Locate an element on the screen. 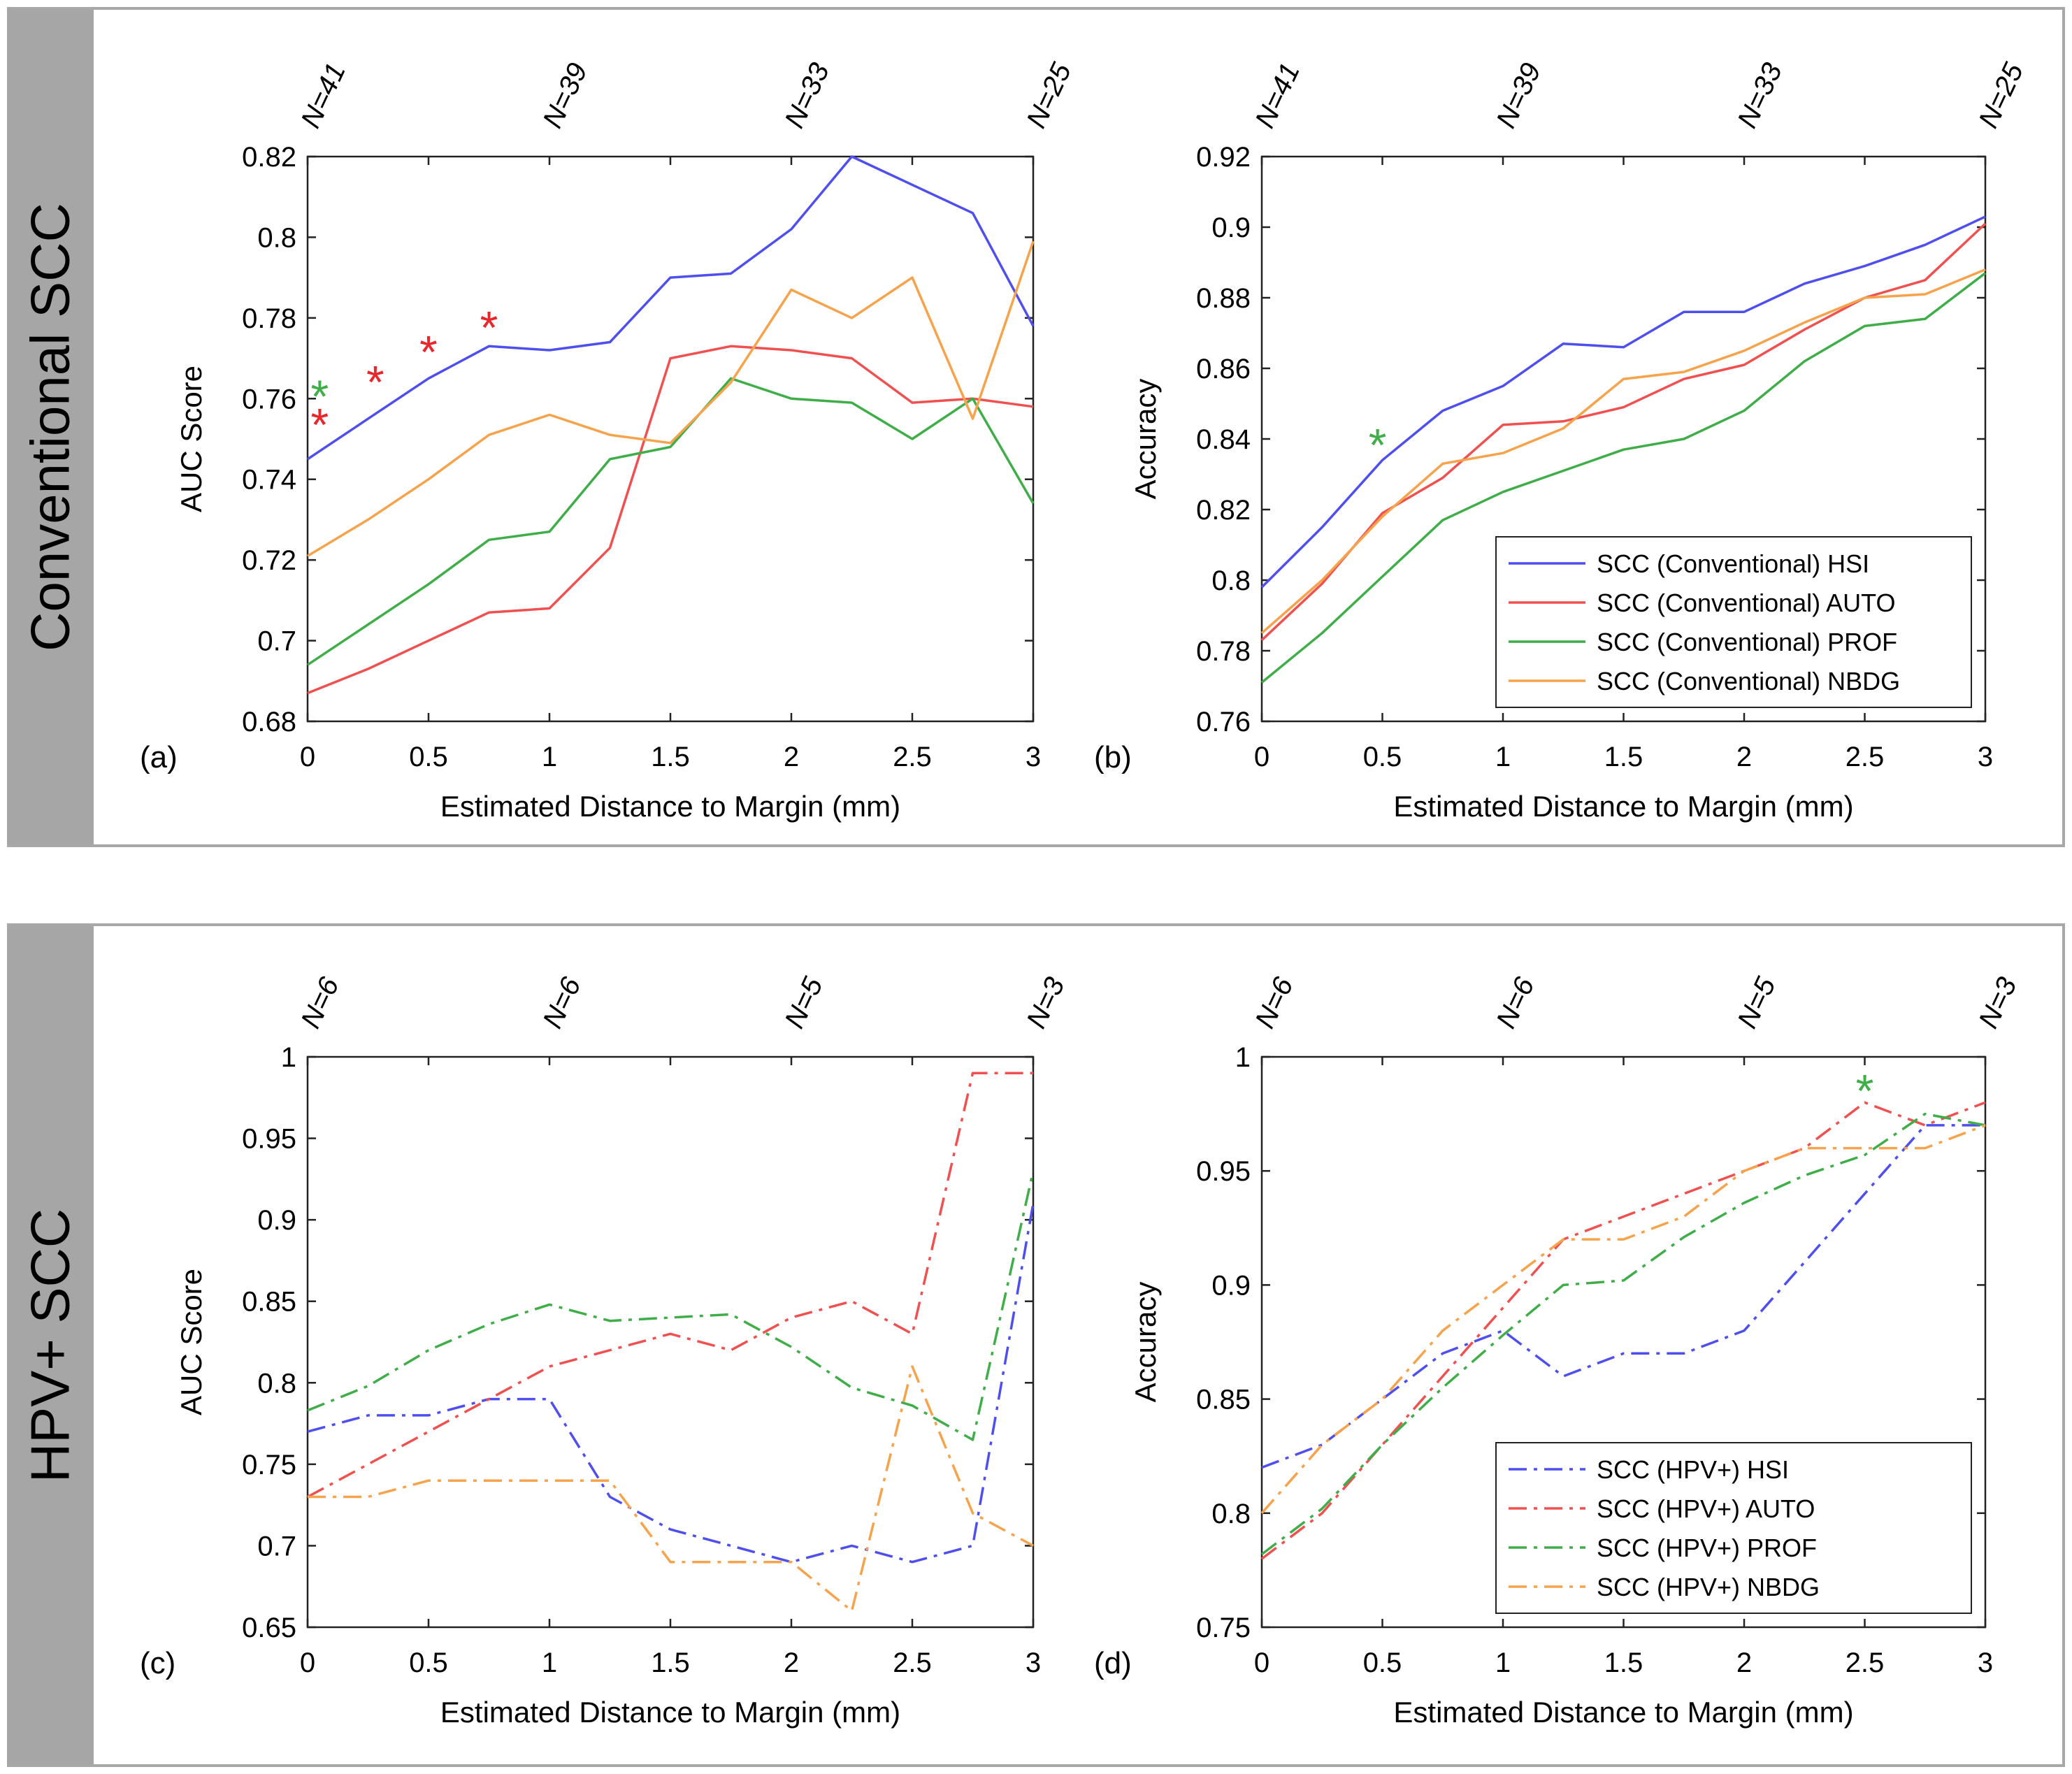 This screenshot has height=1774, width=2072. top-n-label: N=3 is located at coordinates (1997, 1003).